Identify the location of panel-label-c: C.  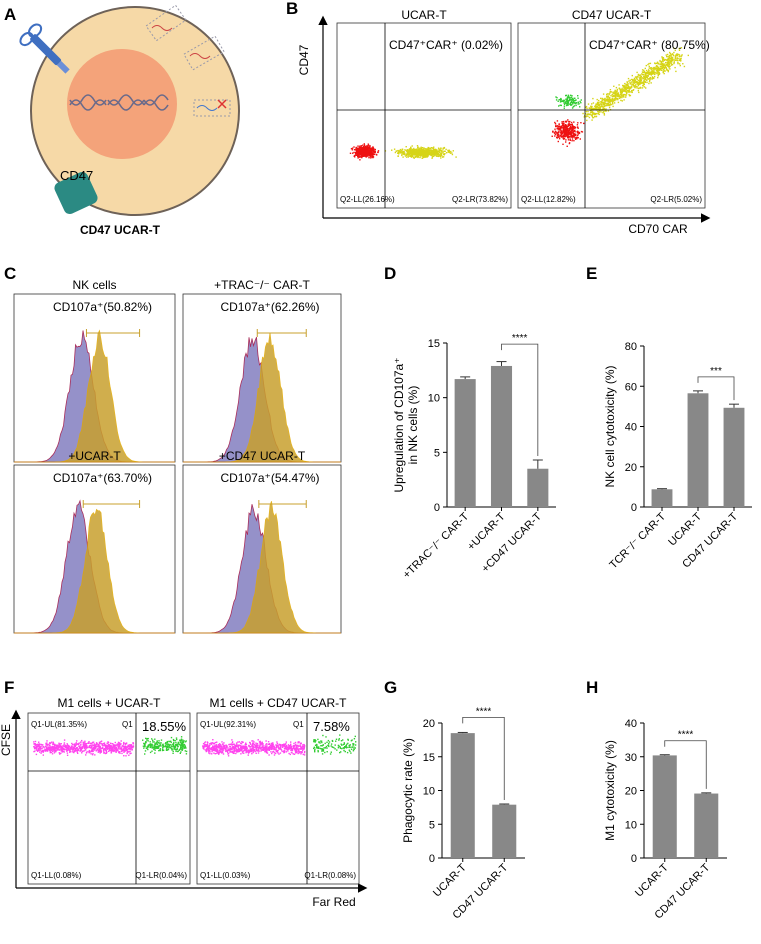
(10, 273).